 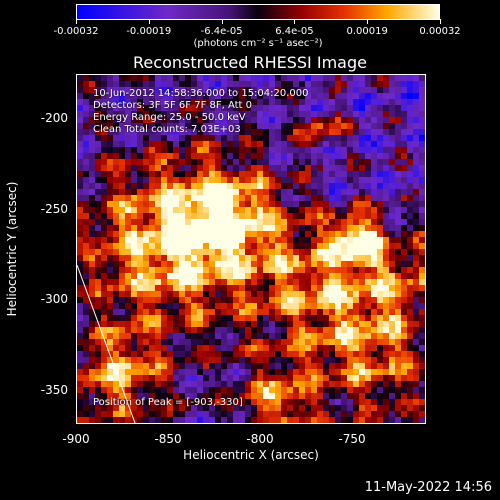 What do you see at coordinates (54, 118) in the screenshot?
I see `y-tick-label: -200` at bounding box center [54, 118].